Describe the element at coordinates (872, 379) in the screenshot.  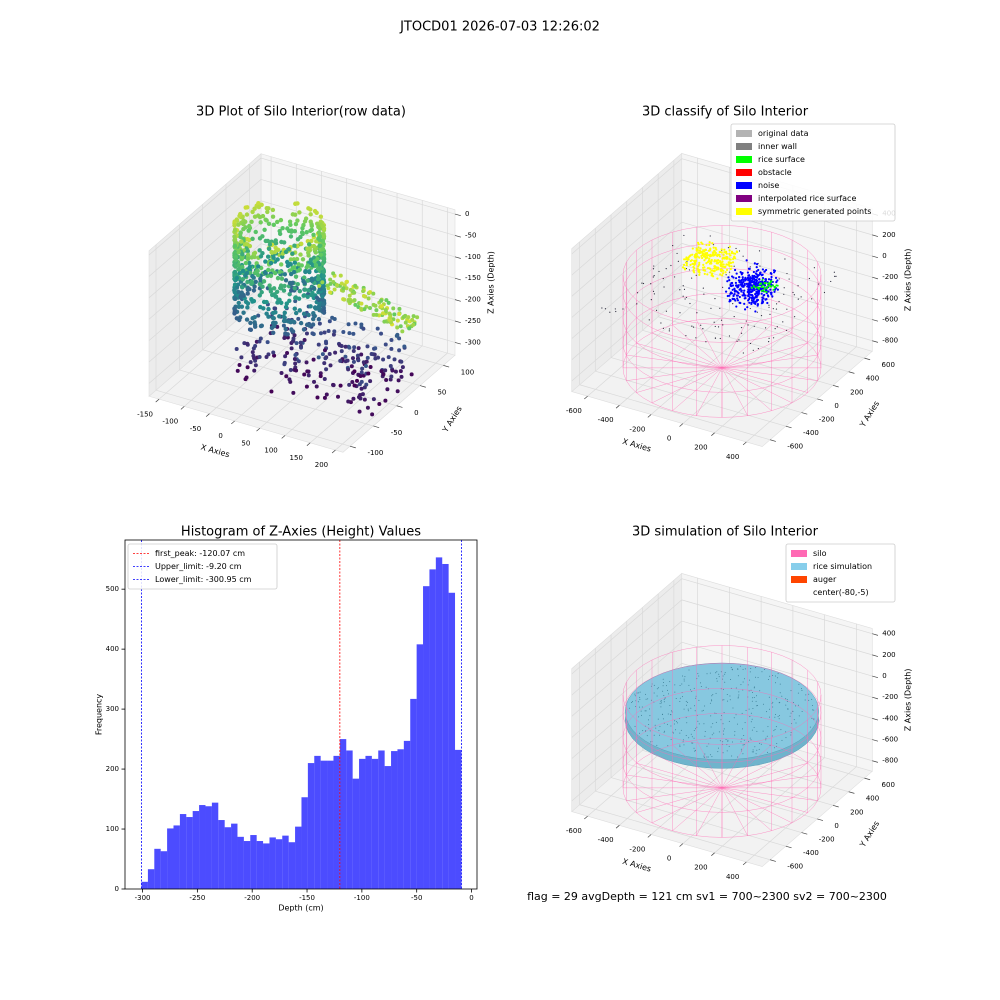
I see `y-tick-label: 400` at that location.